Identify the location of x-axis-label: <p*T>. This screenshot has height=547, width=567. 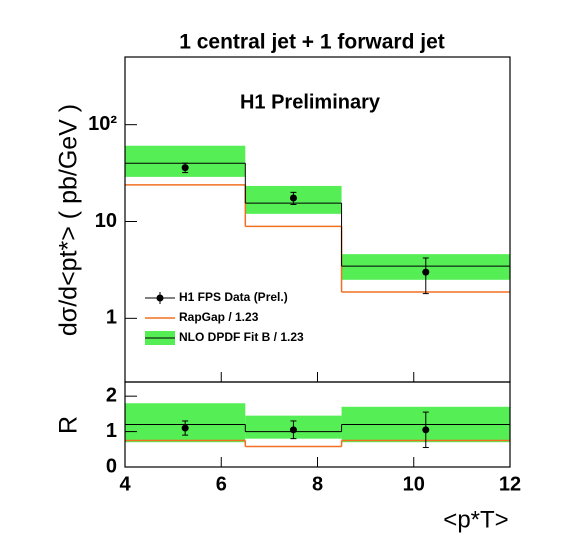
(475, 519).